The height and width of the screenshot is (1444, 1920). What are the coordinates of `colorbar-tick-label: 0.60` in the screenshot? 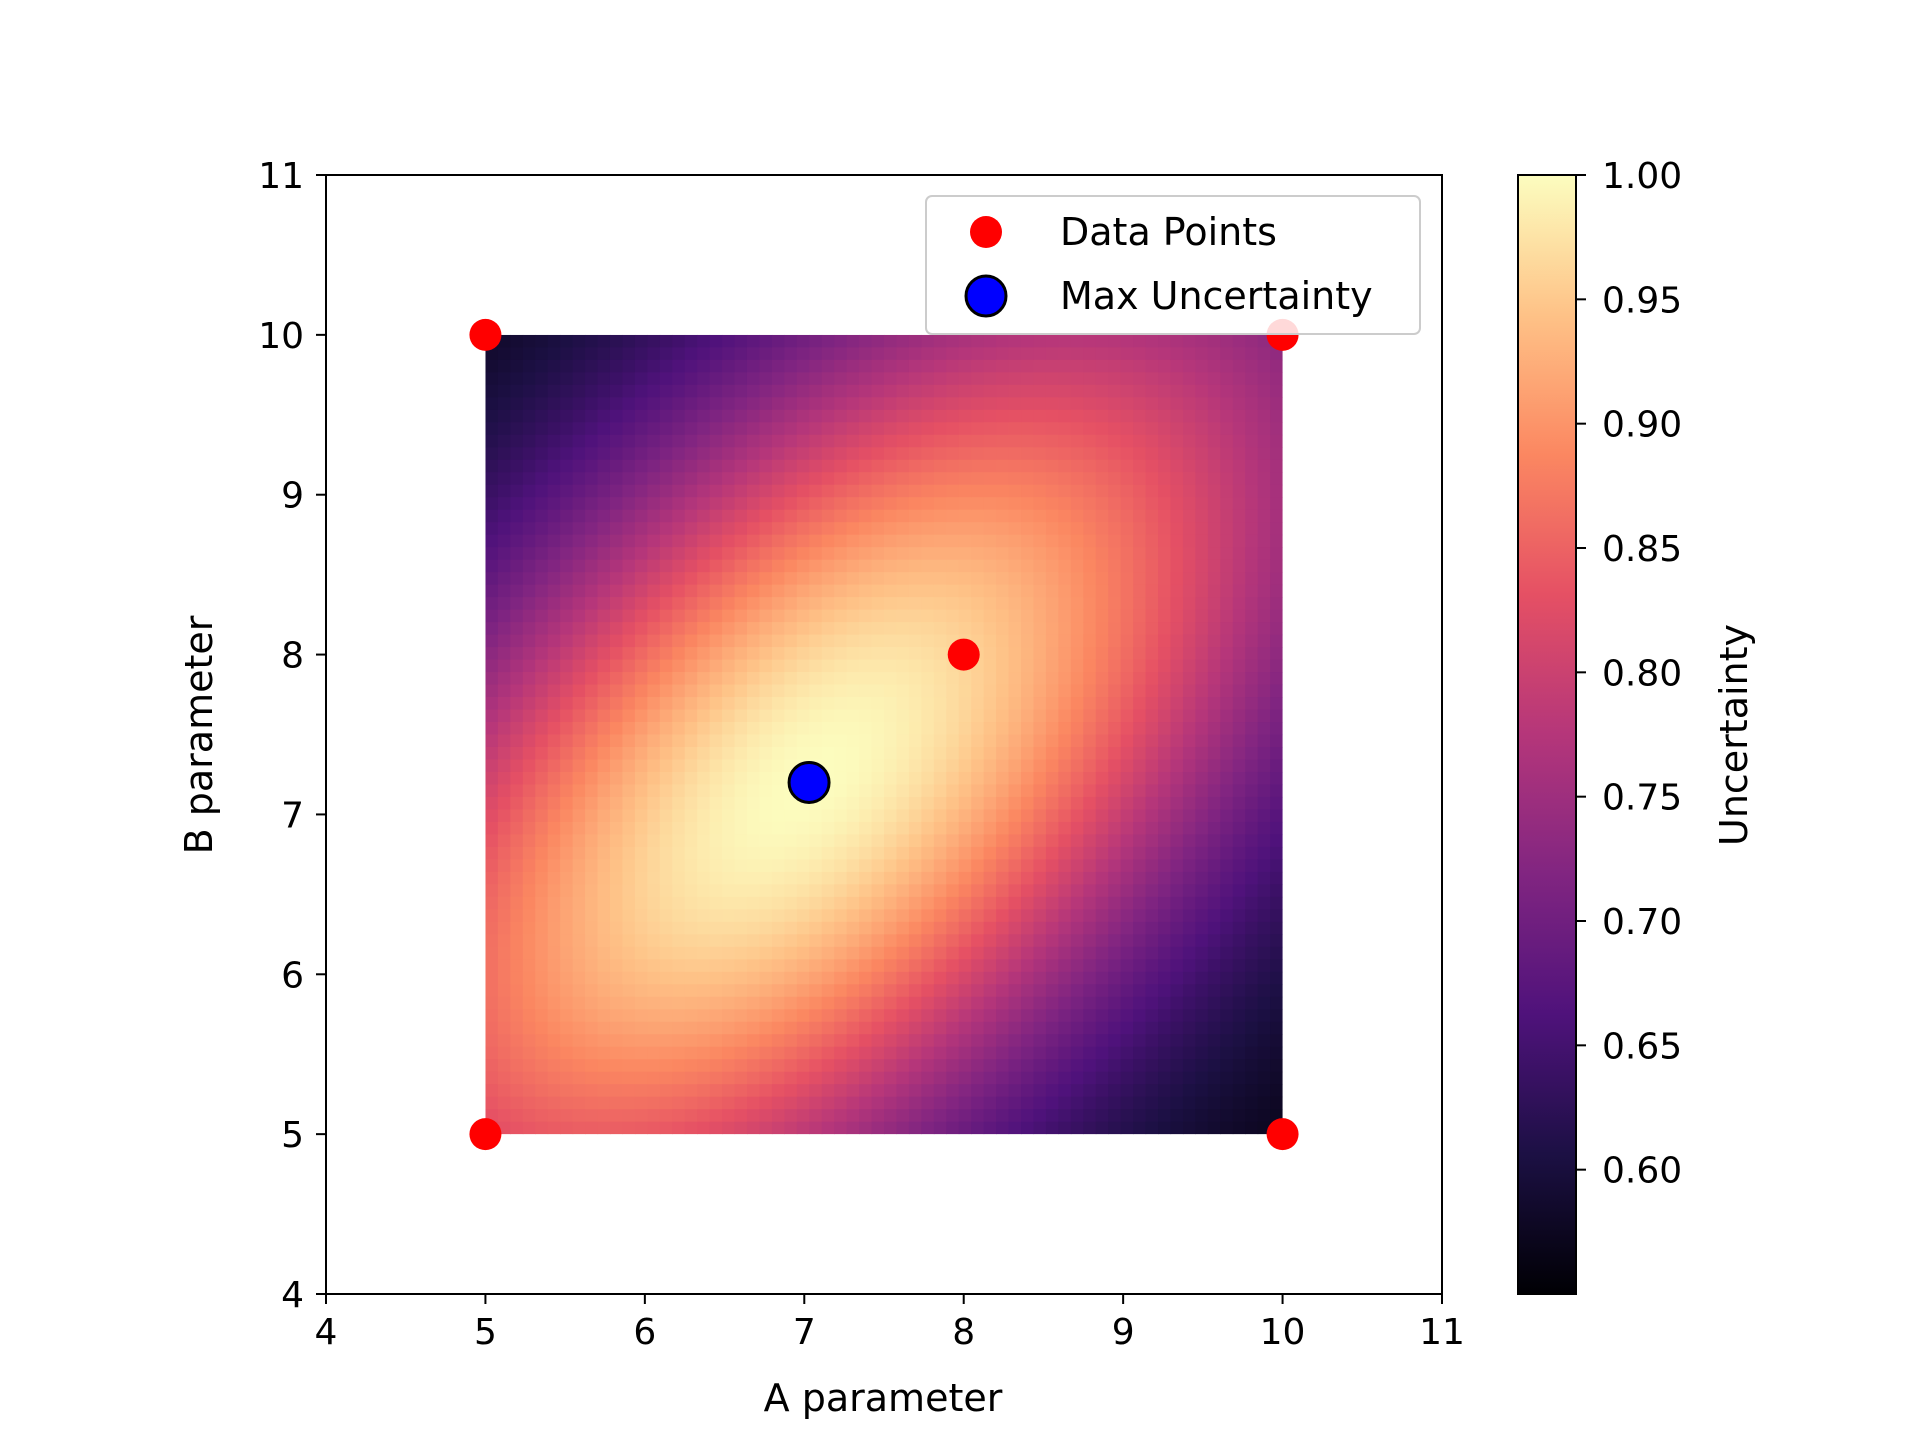 It's located at (1642, 1171).